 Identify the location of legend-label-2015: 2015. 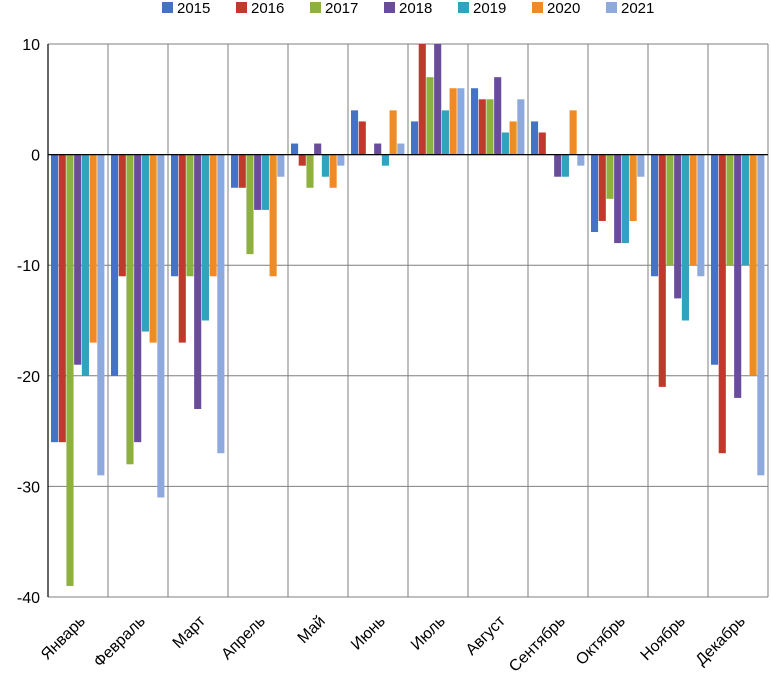
(193, 8).